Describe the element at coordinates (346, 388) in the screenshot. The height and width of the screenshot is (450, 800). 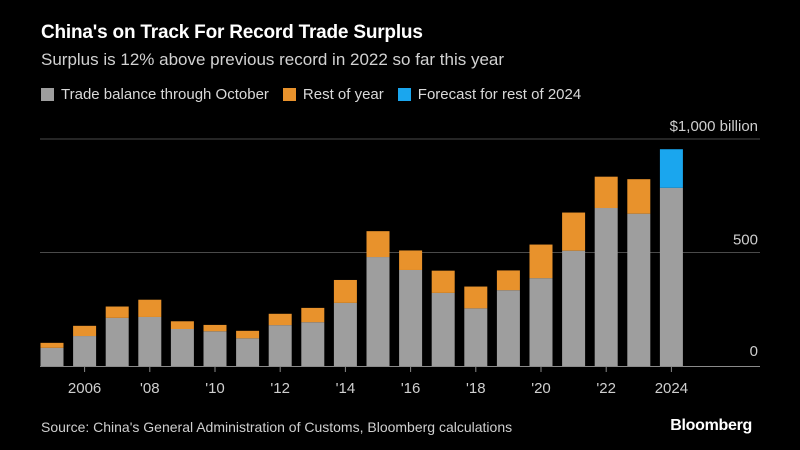
I see `x-tick-label: '14` at that location.